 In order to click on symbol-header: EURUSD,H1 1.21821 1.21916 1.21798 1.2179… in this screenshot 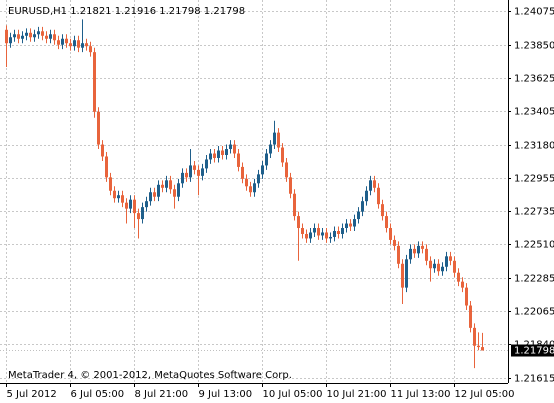, I will do `click(126, 11)`.